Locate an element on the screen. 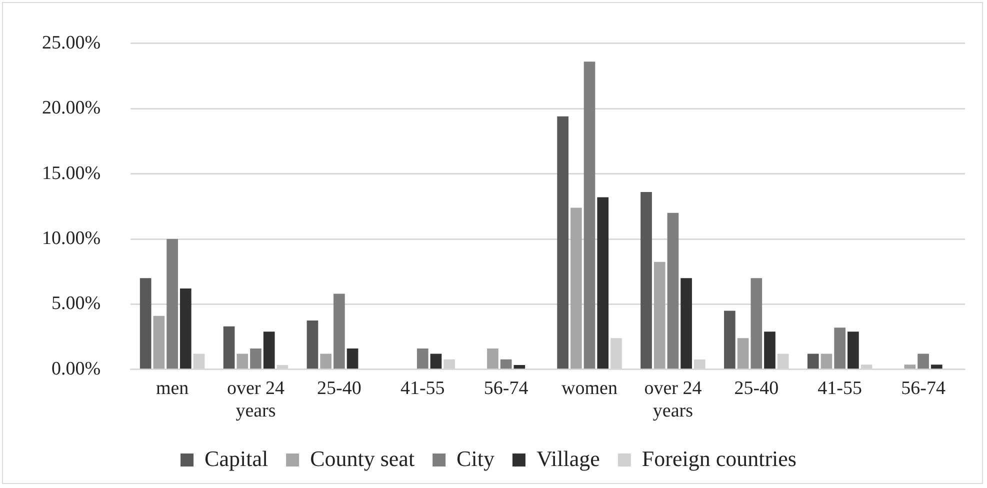  y-tick-label: 0.00% is located at coordinates (76, 369).